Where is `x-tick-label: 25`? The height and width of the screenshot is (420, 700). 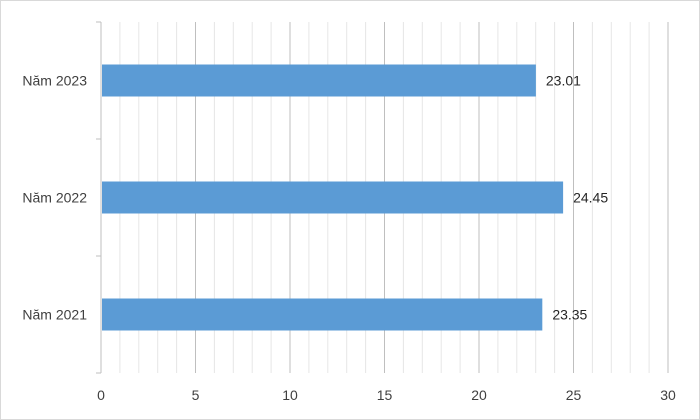
x-tick-label: 25 is located at coordinates (574, 395).